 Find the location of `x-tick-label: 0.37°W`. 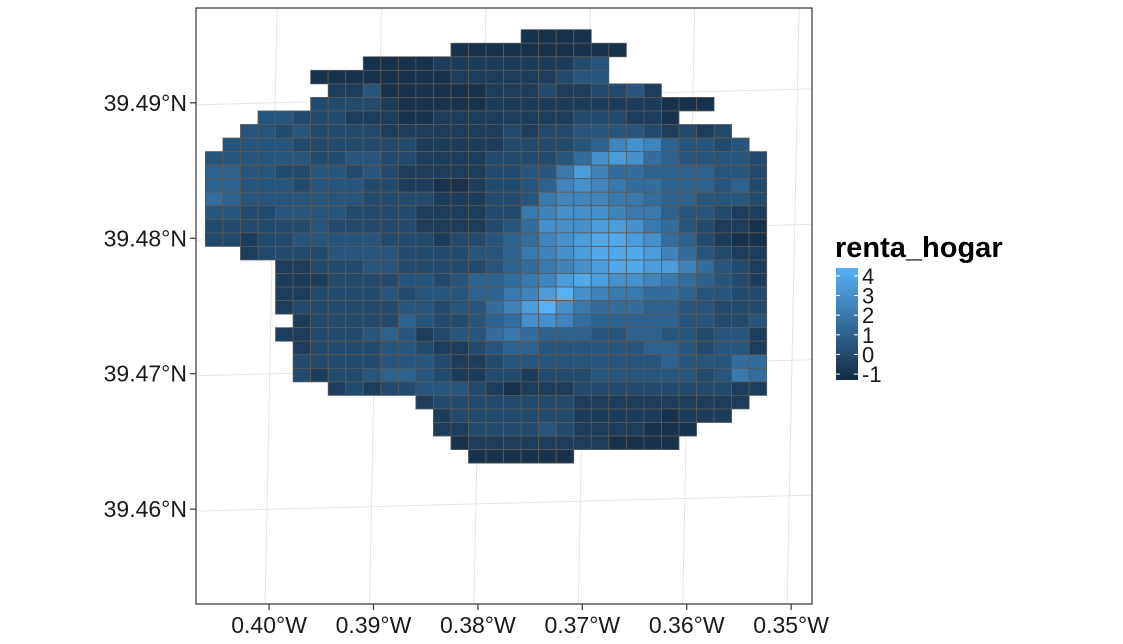

x-tick-label: 0.37°W is located at coordinates (582, 625).